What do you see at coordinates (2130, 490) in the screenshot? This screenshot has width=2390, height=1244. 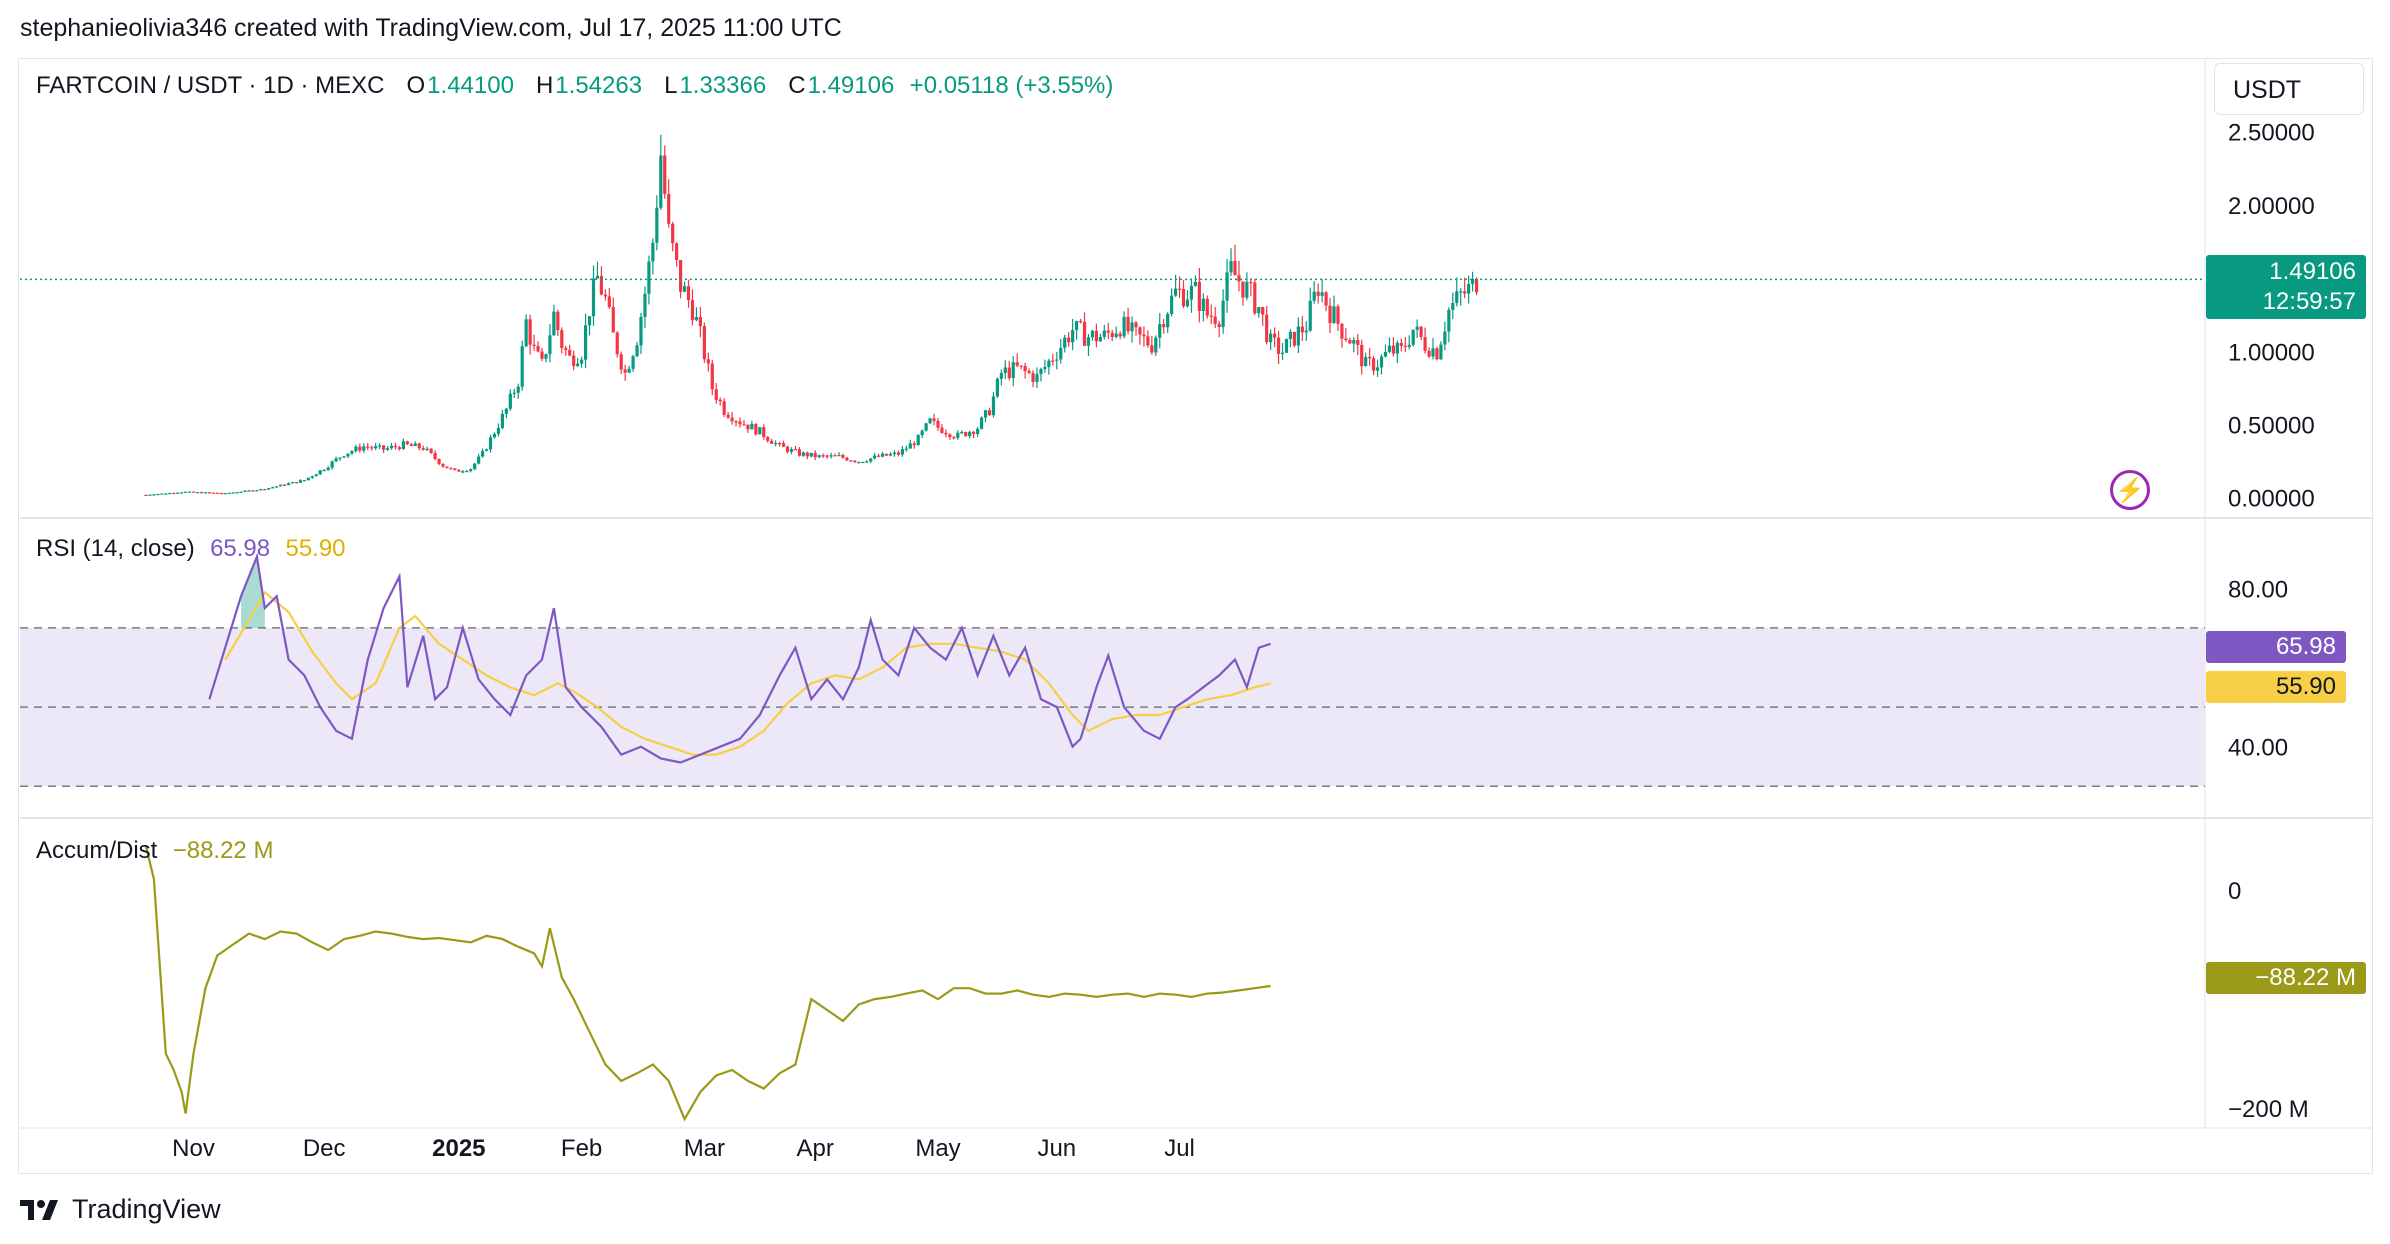 I see `lightning-icon: ⚡` at bounding box center [2130, 490].